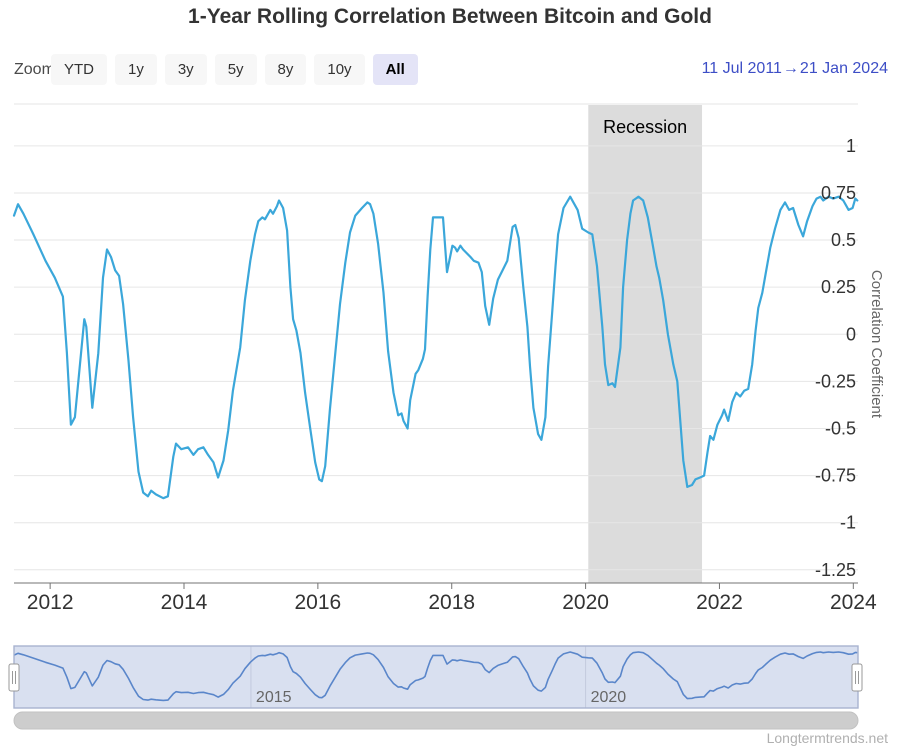  Describe the element at coordinates (838, 287) in the screenshot. I see `y-axis-label: 0.25` at that location.